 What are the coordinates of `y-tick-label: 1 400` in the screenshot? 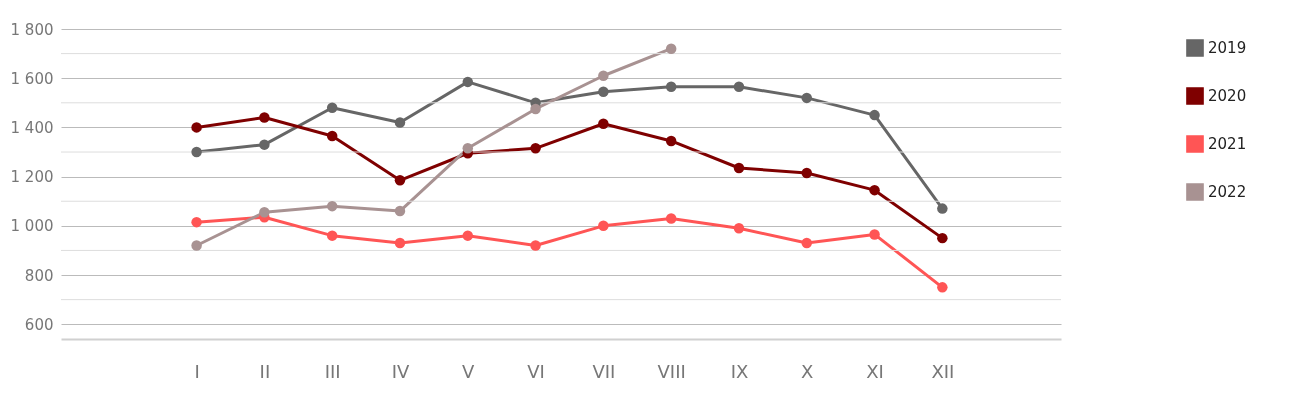 It's located at (32, 127).